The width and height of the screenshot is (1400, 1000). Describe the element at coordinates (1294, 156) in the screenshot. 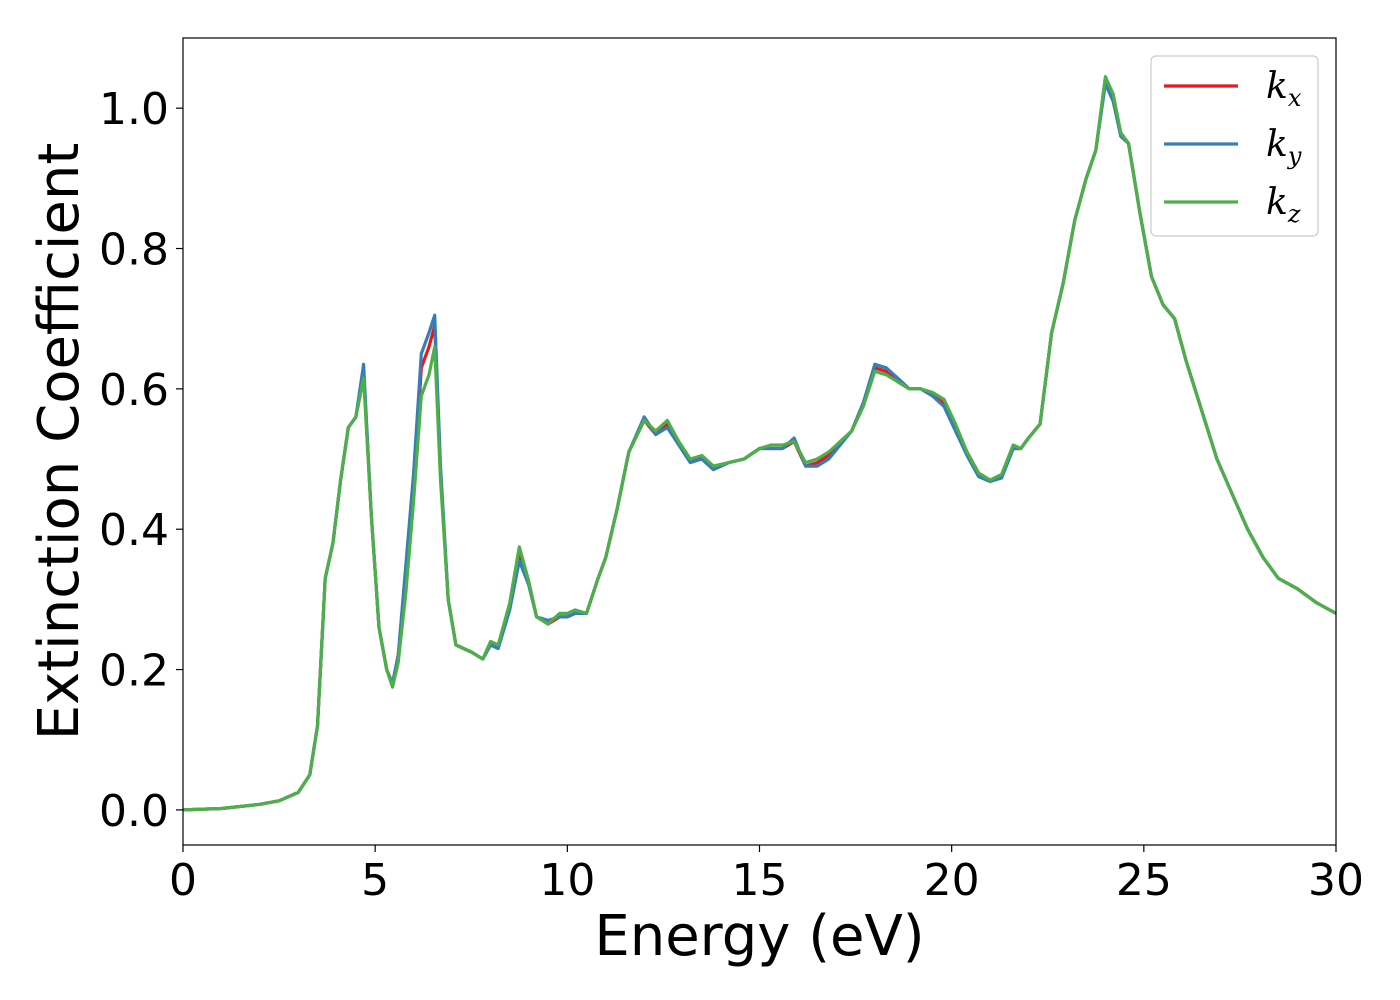

I see `legend-label-subscript: y` at that location.